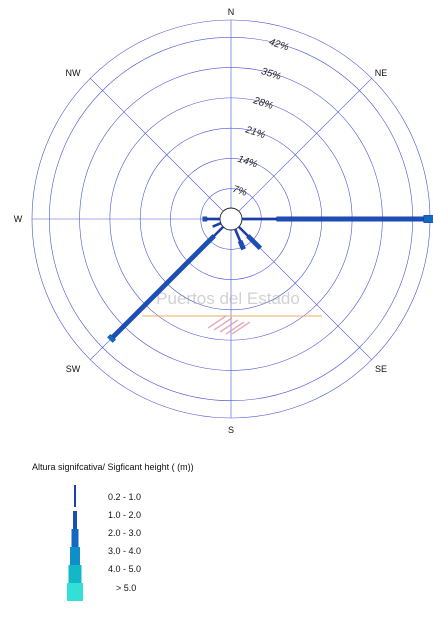 Image resolution: width=433 pixels, height=625 pixels. I want to click on direction-label-w: W, so click(18, 219).